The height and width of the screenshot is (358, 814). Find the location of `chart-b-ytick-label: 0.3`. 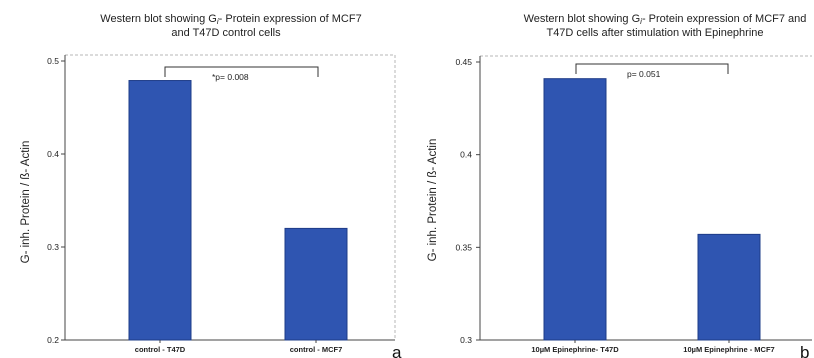

chart-b-ytick-label: 0.3 is located at coordinates (466, 340).